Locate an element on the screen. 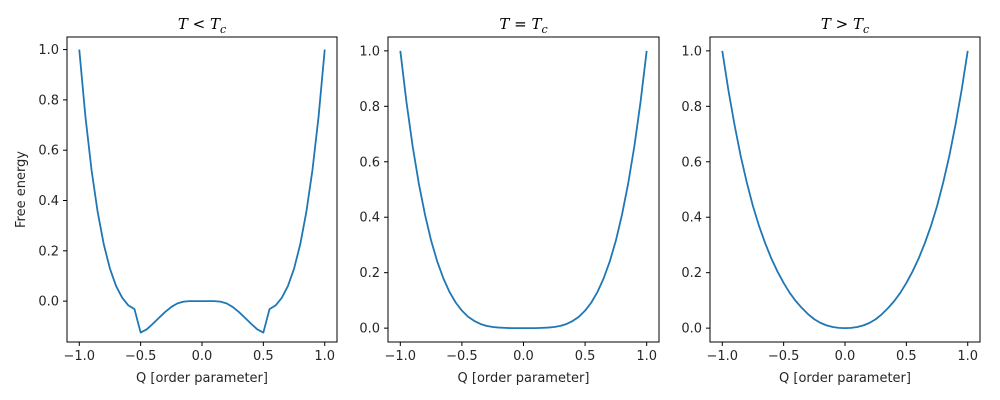 The height and width of the screenshot is (400, 1000). panel-3-y-tick-label: 1.0 is located at coordinates (691, 51).